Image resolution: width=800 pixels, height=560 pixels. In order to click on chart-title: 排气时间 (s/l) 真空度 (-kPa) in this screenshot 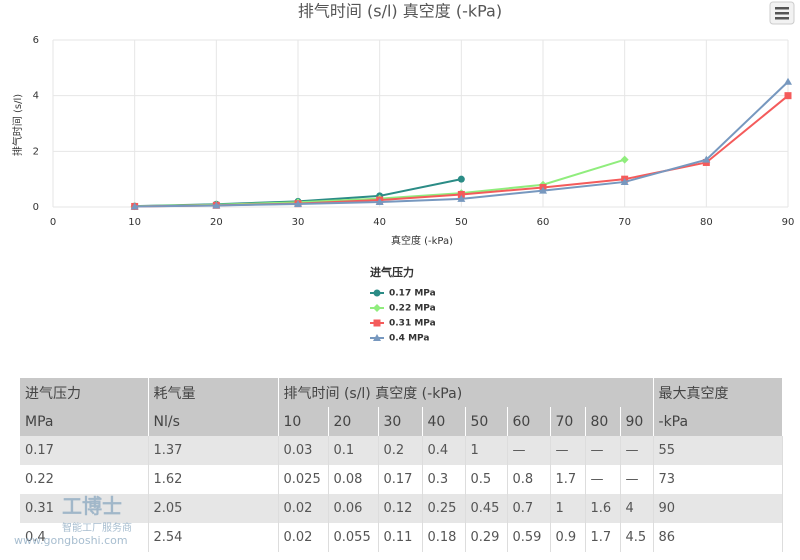, I will do `click(400, 11)`.